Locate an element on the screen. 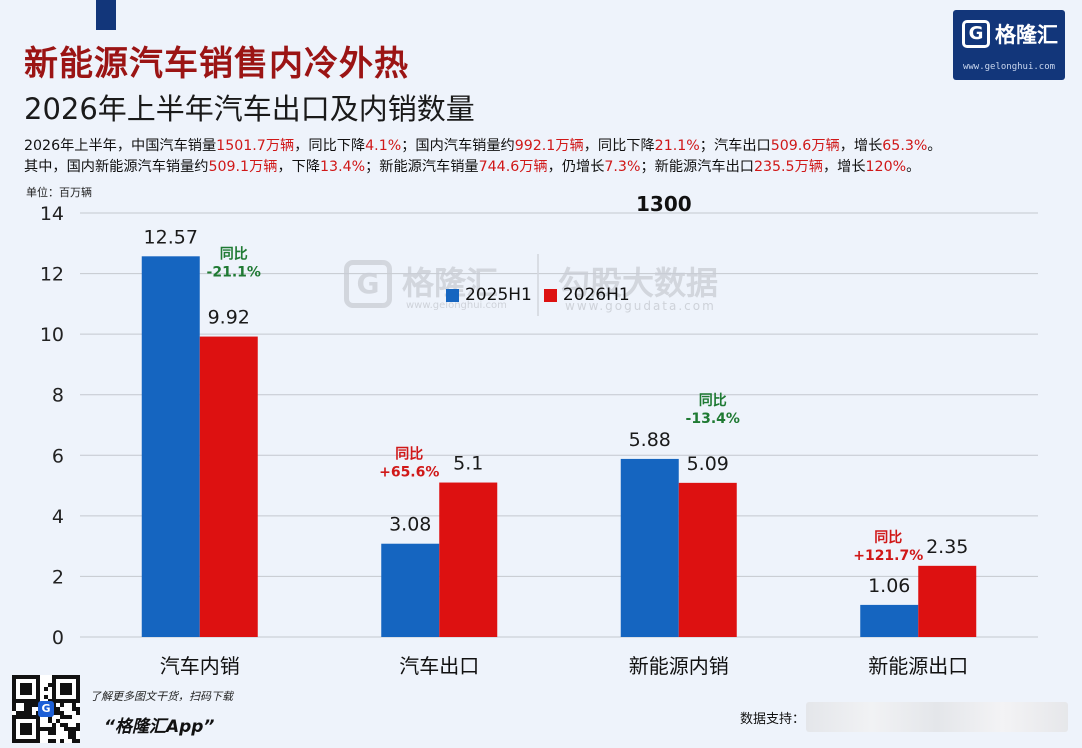 The width and height of the screenshot is (1082, 748). floating-label: 1300 is located at coordinates (664, 204).